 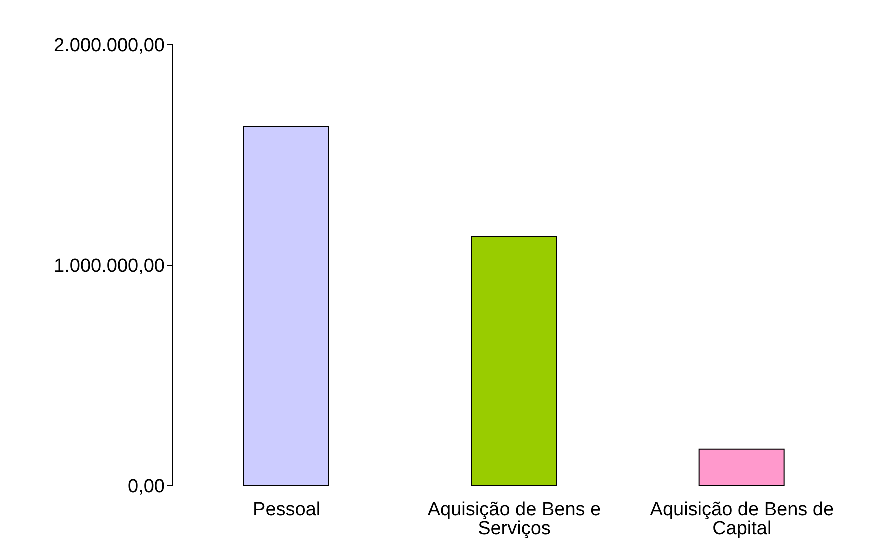 What do you see at coordinates (515, 519) in the screenshot?
I see `x-tick-label: Aquisição de Bens e Serviços` at bounding box center [515, 519].